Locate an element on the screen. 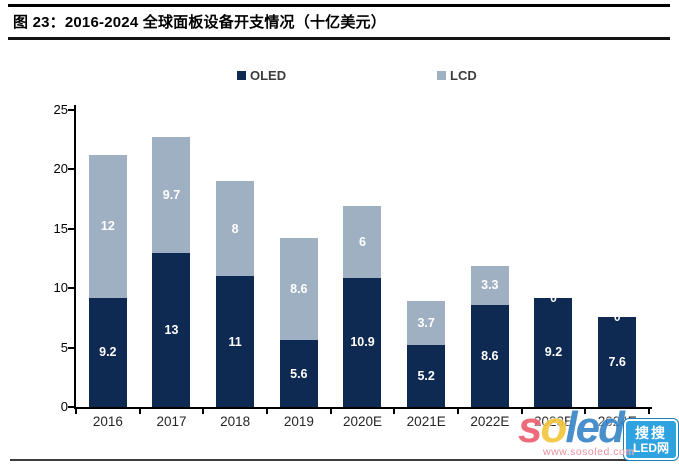 Image resolution: width=679 pixels, height=473 pixels. value-label-lcd-2023E: 0 is located at coordinates (553, 297).